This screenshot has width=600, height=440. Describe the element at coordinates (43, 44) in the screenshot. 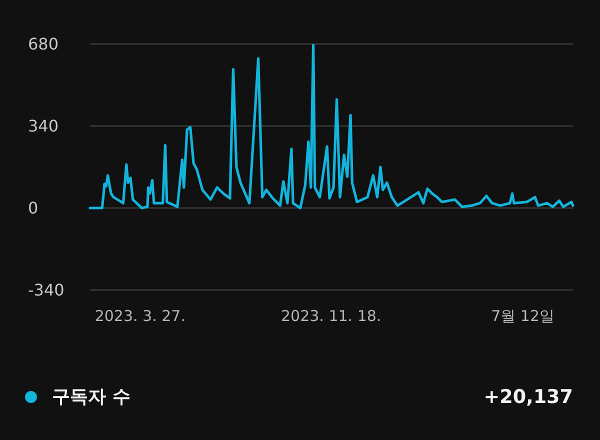

I see `y-tick-label: 680` at that location.